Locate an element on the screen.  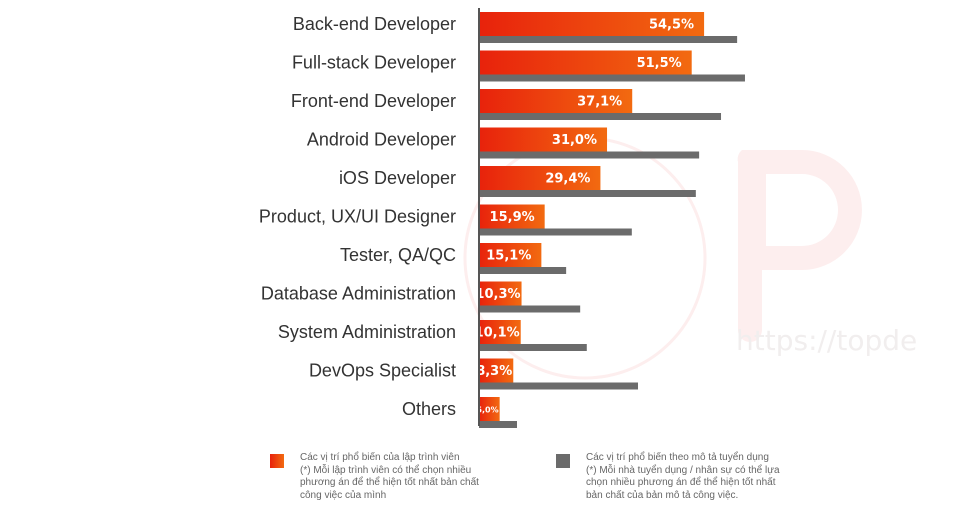
data-label: 8,3% is located at coordinates (494, 371).